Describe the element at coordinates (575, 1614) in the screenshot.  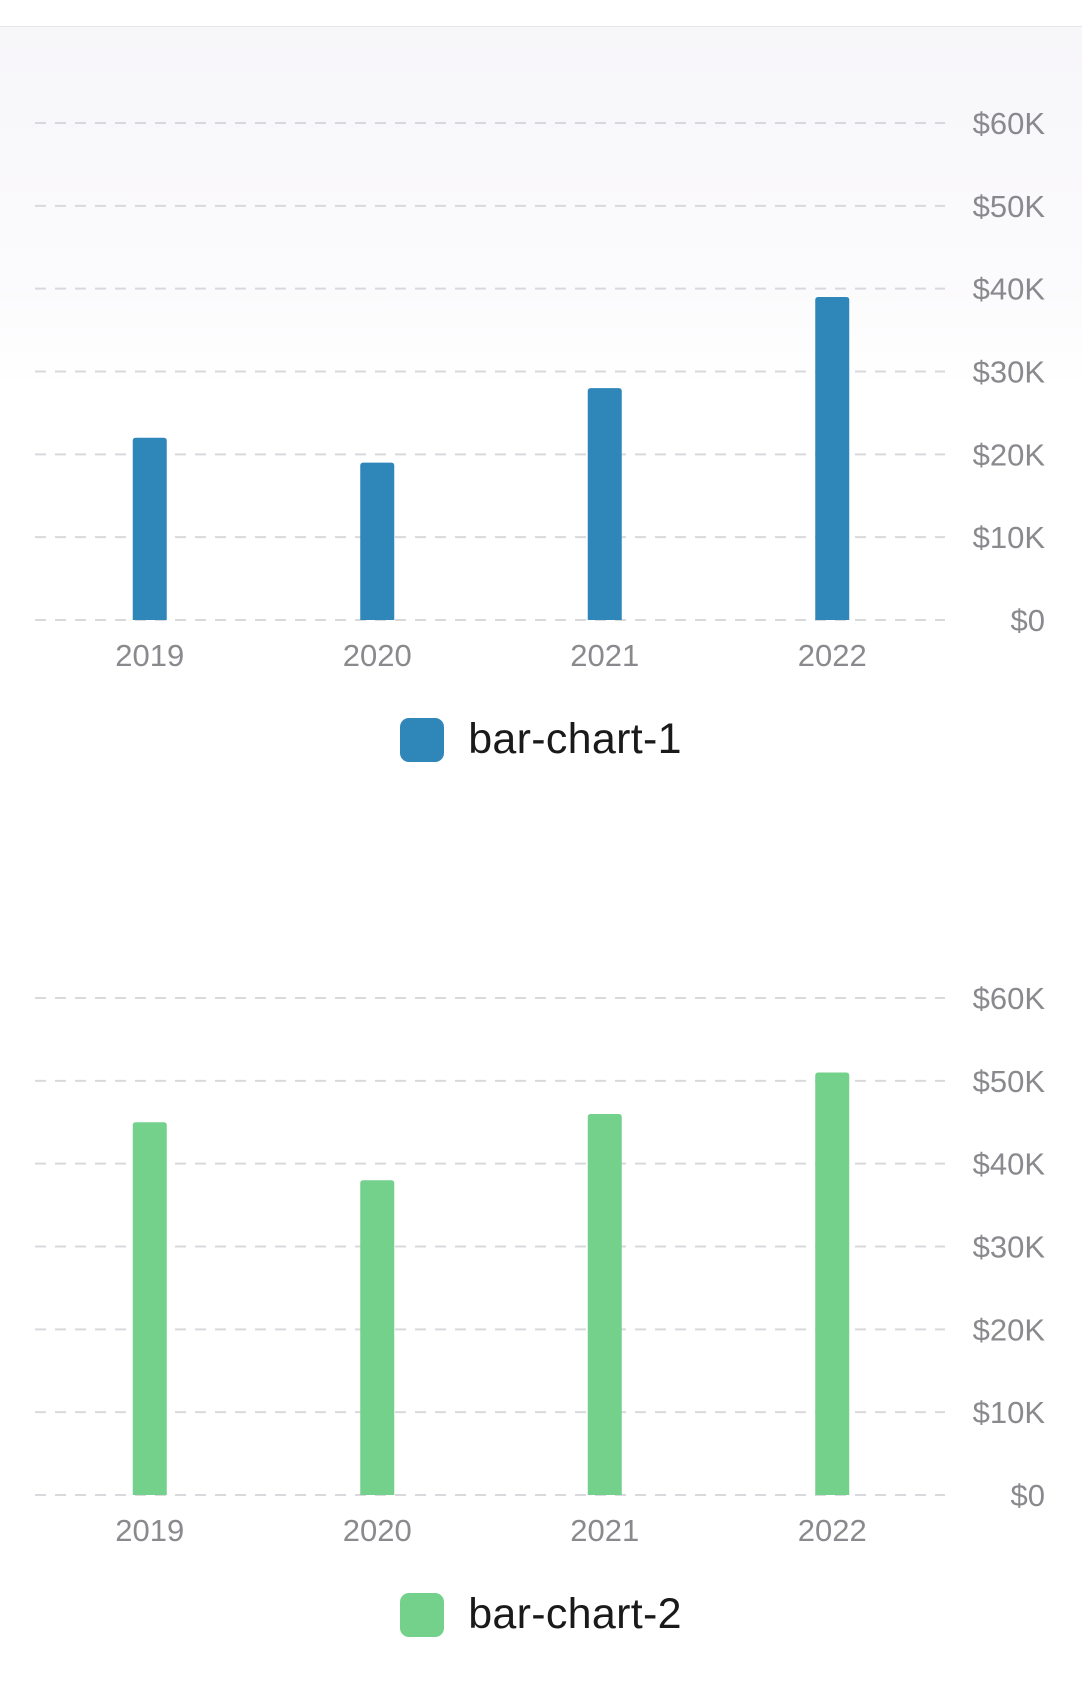
I see `legend-label: bar-chart-2` at that location.